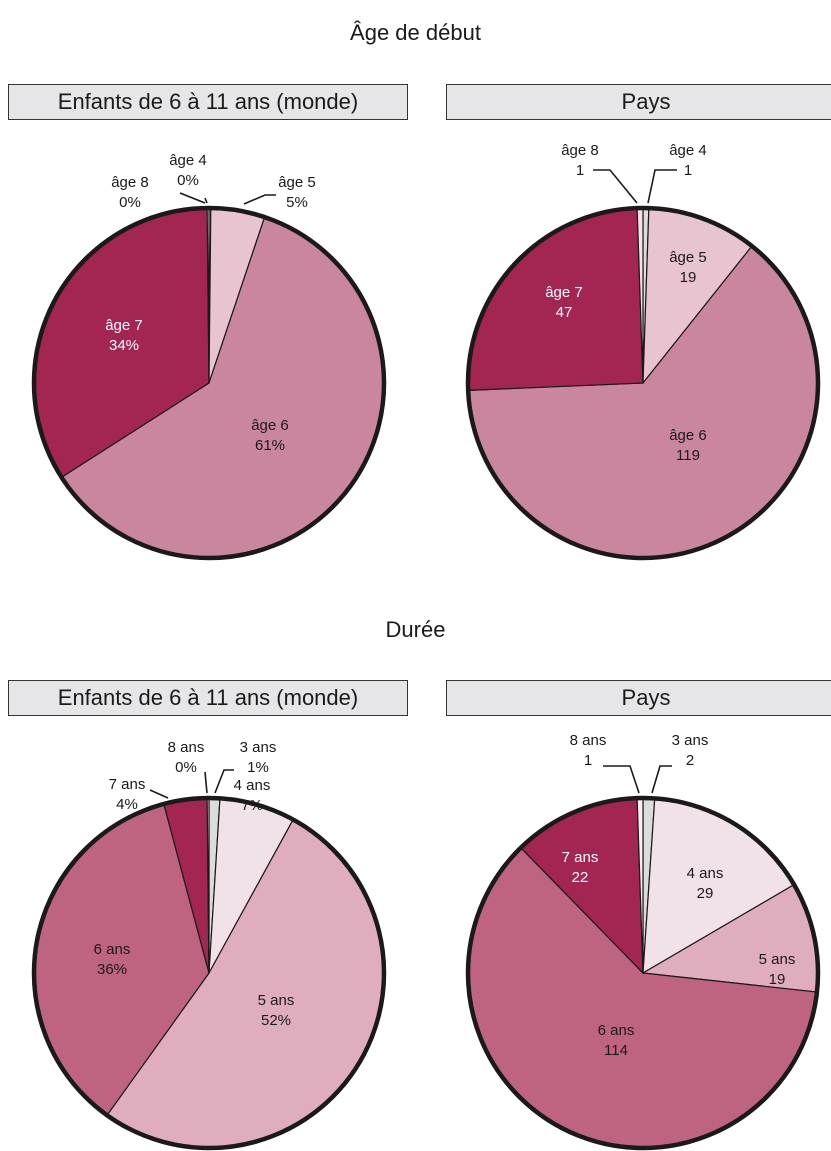  I want to click on slice-value-age-5: 19, so click(688, 277).